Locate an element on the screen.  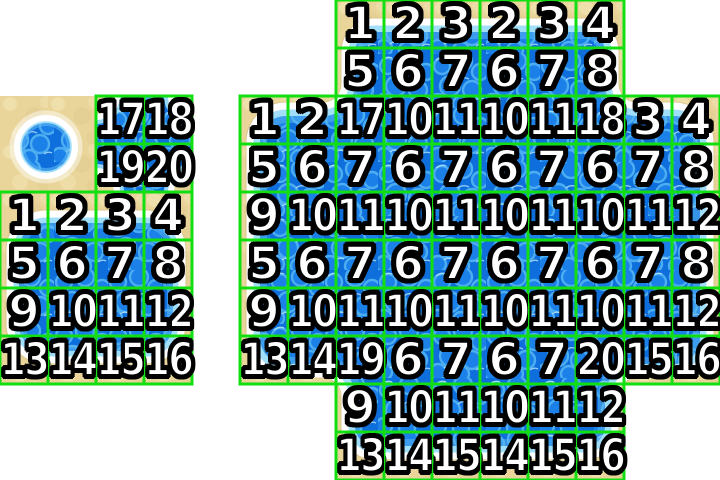
tile-cell: 2 is located at coordinates (408, 24).